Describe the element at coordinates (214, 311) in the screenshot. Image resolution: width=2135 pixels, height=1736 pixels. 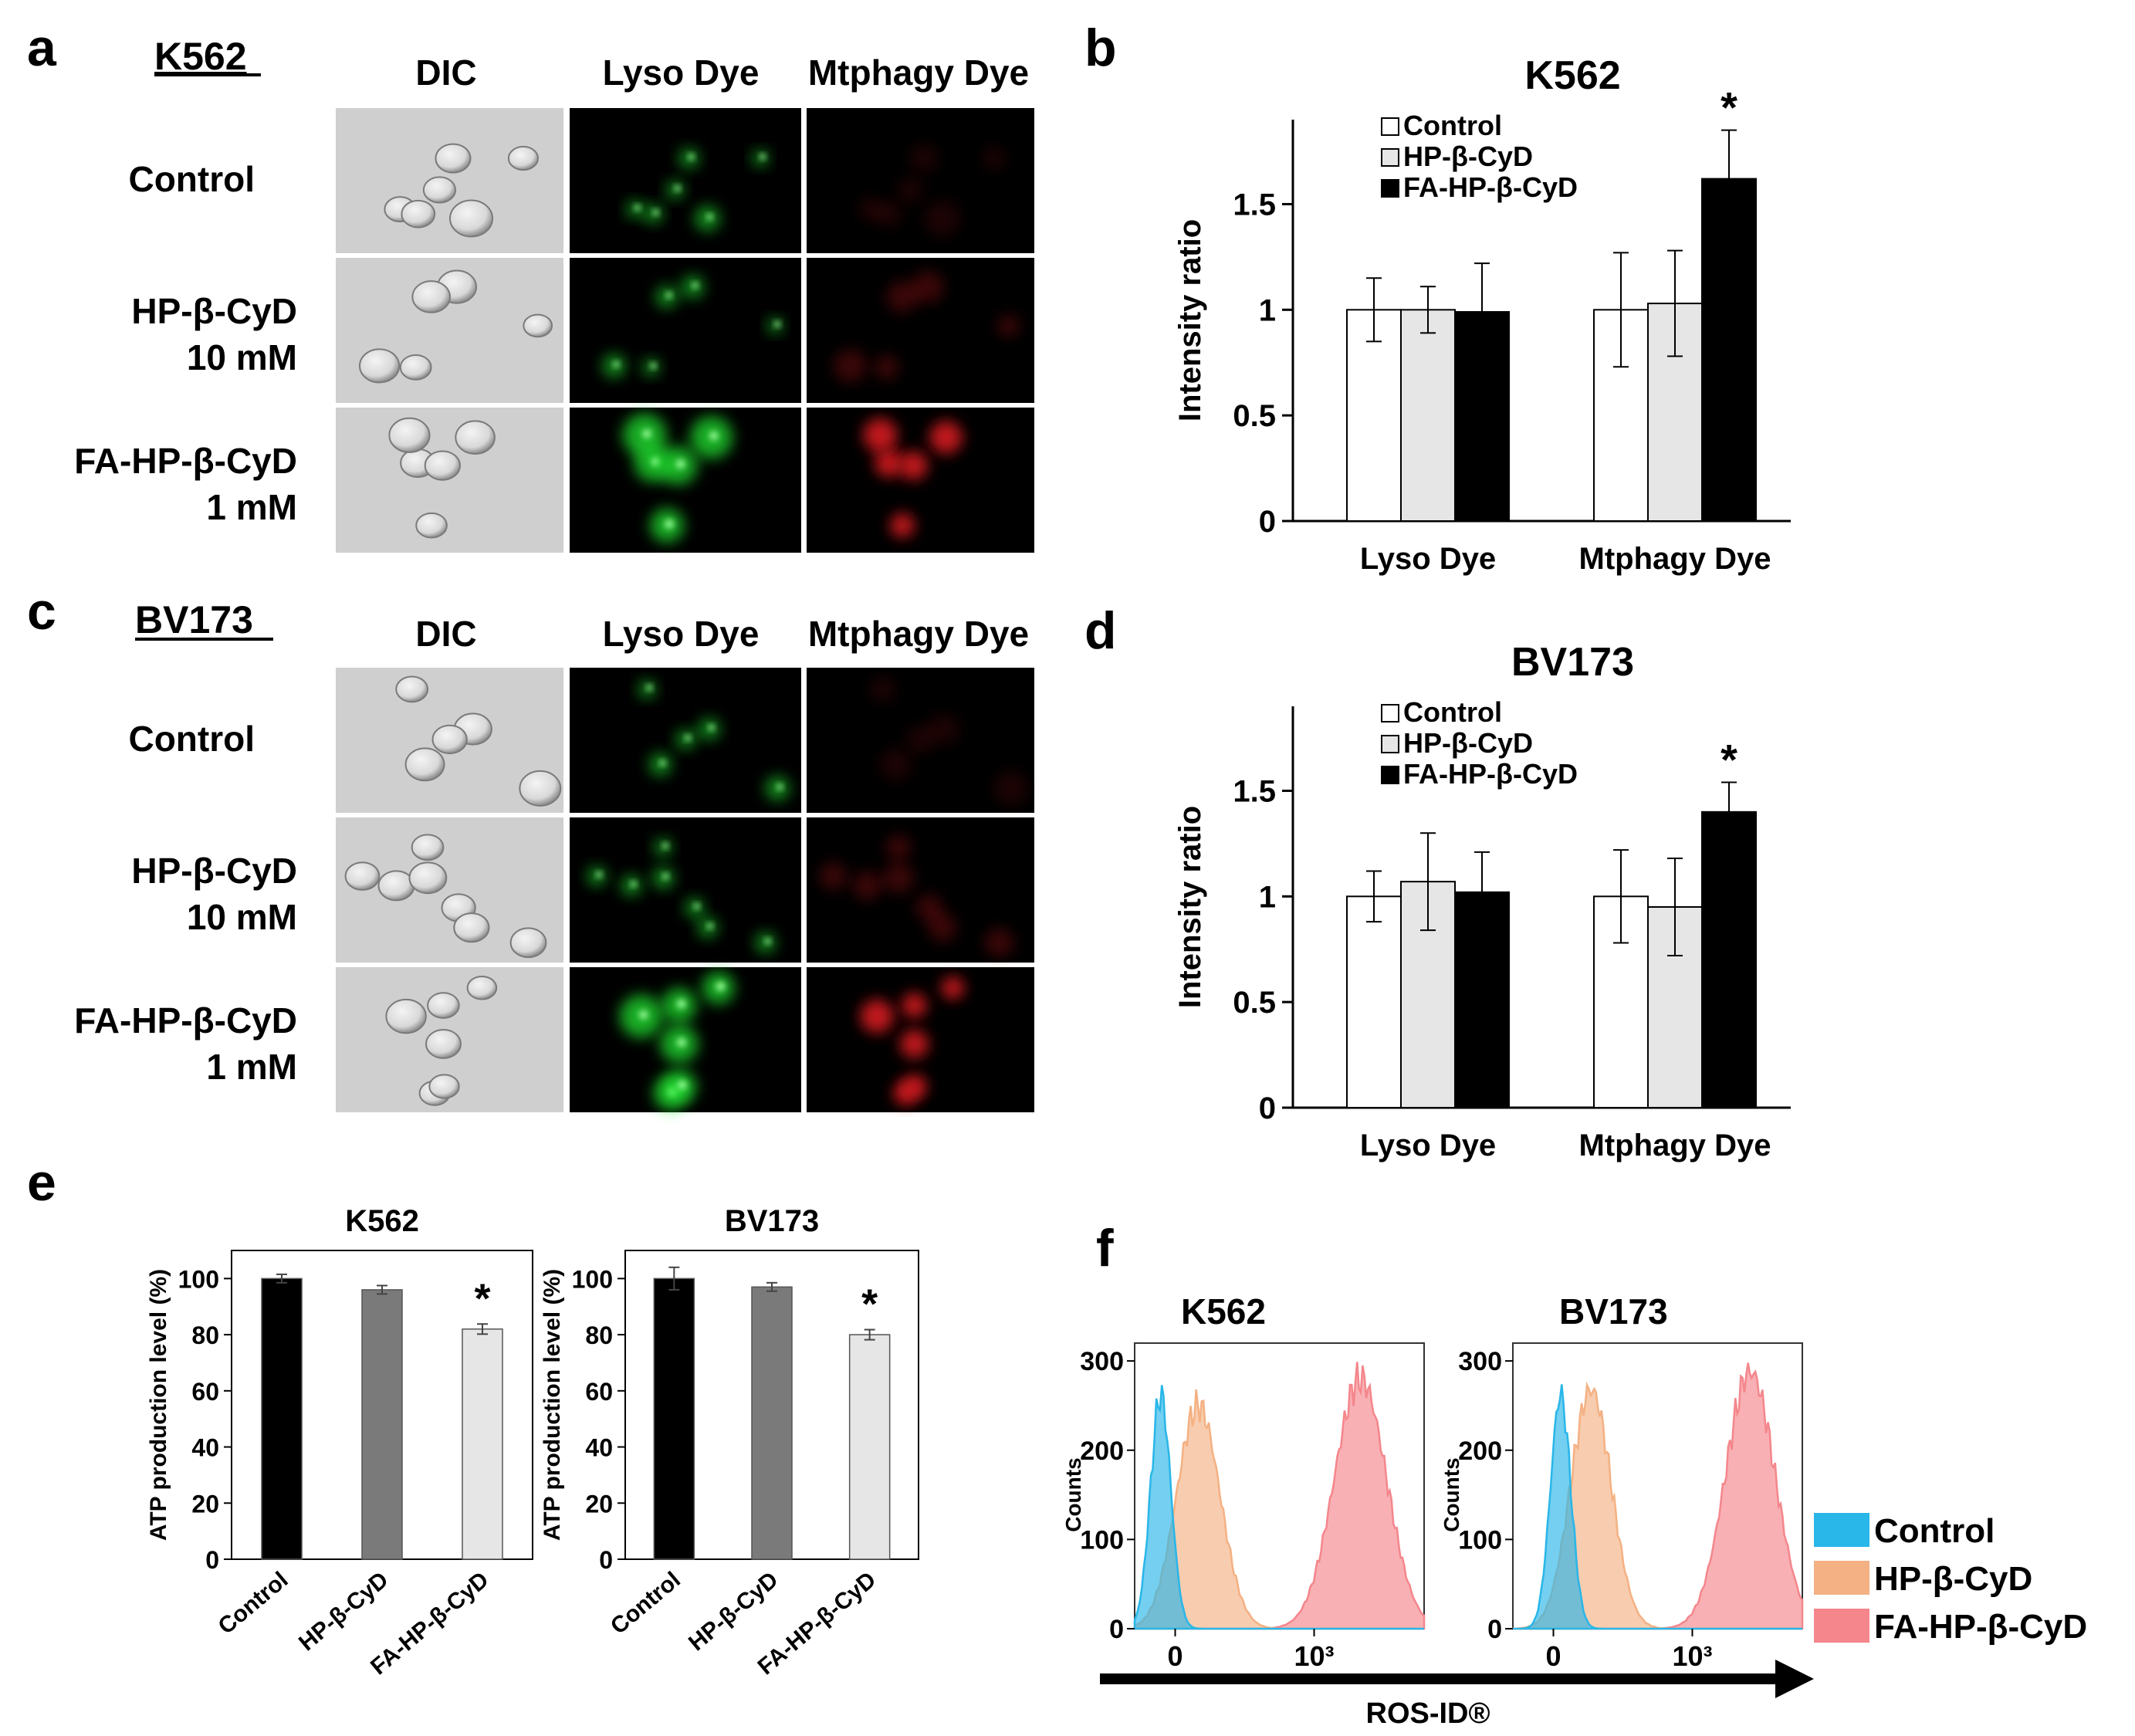
I see `row-label: HP-β-CyD` at that location.